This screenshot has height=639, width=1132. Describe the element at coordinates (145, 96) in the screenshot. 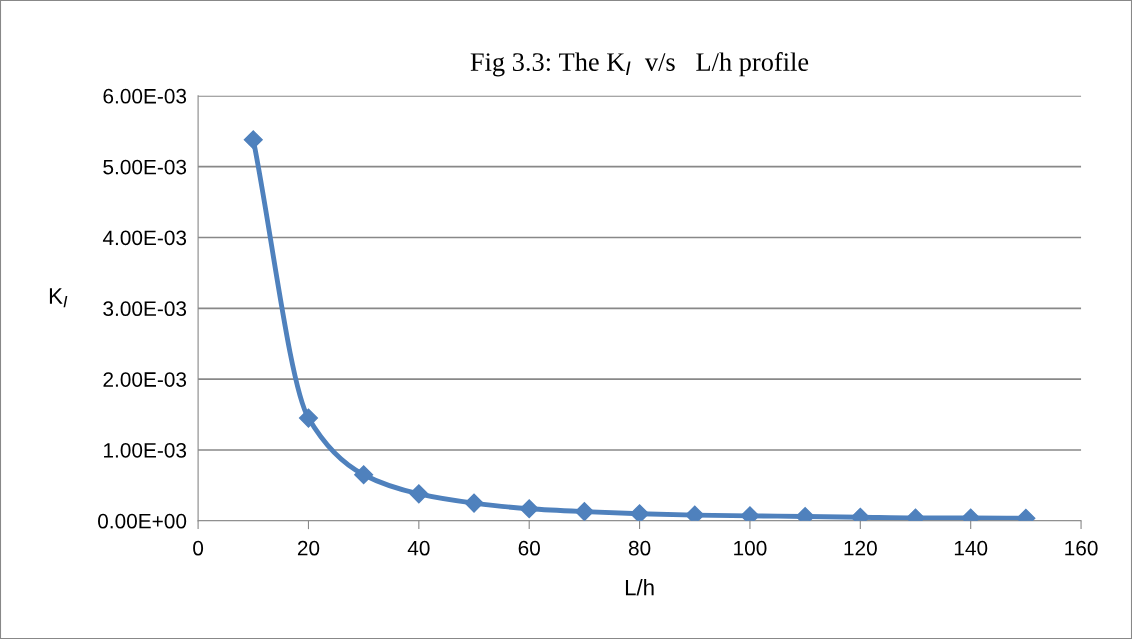

I see `y-tick-label: 6.00E-03` at that location.